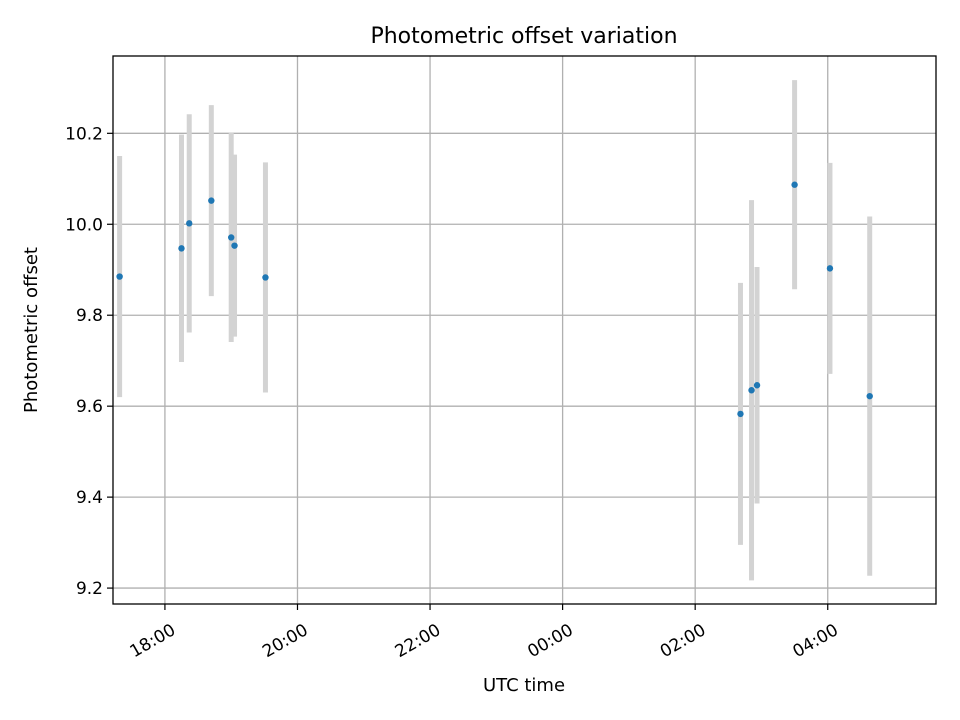 The width and height of the screenshot is (960, 720). Describe the element at coordinates (84, 134) in the screenshot. I see `y-tick-label: 10.2` at that location.